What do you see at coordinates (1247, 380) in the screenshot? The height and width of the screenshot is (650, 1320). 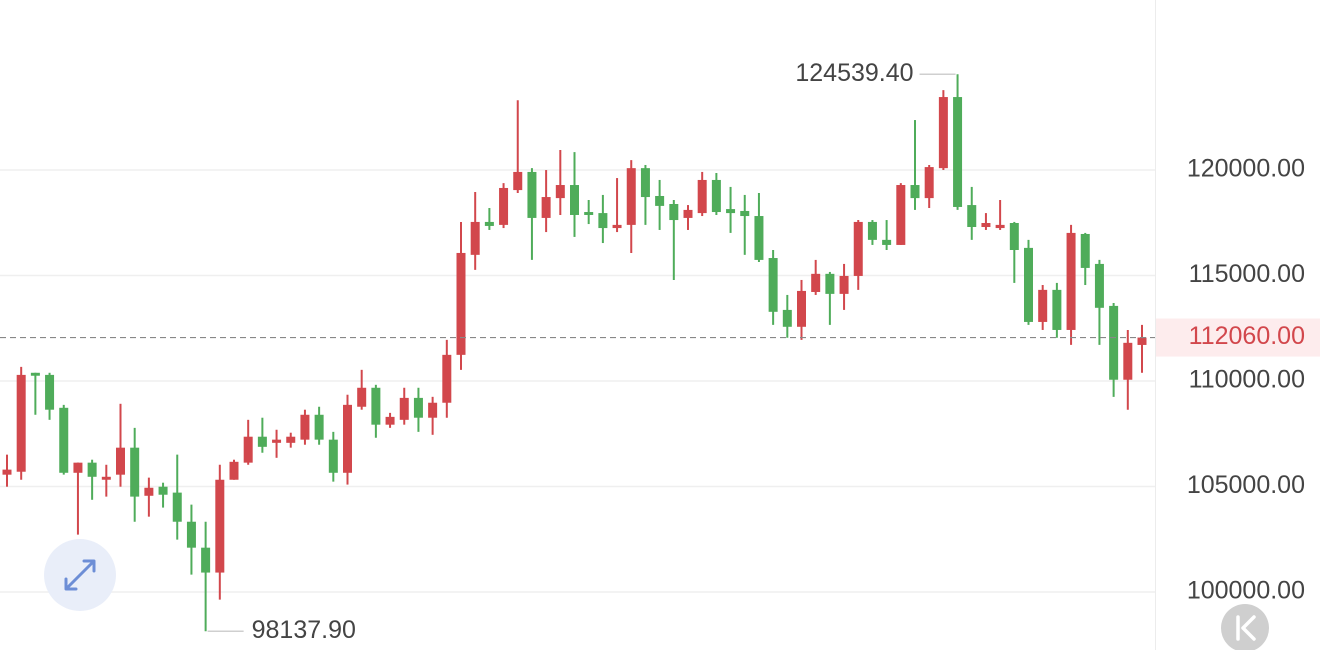 I see `y-tick-label: 110000.00` at bounding box center [1247, 380].